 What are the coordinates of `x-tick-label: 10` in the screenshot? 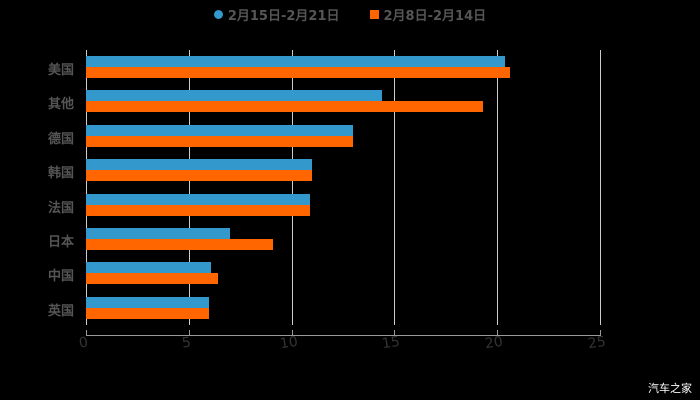 It's located at (288, 343).